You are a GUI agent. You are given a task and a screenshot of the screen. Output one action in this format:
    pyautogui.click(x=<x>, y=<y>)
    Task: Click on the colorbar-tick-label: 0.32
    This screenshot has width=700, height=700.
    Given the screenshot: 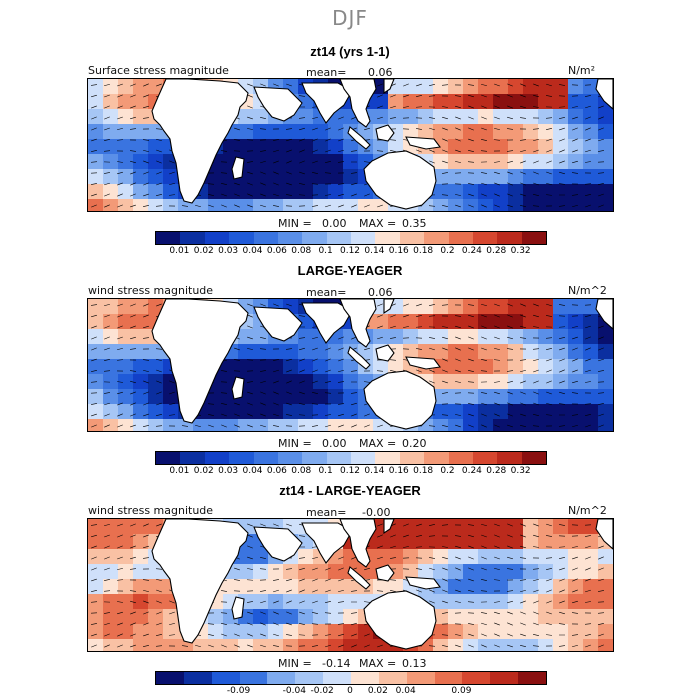 What is the action you would take?
    pyautogui.click(x=520, y=251)
    